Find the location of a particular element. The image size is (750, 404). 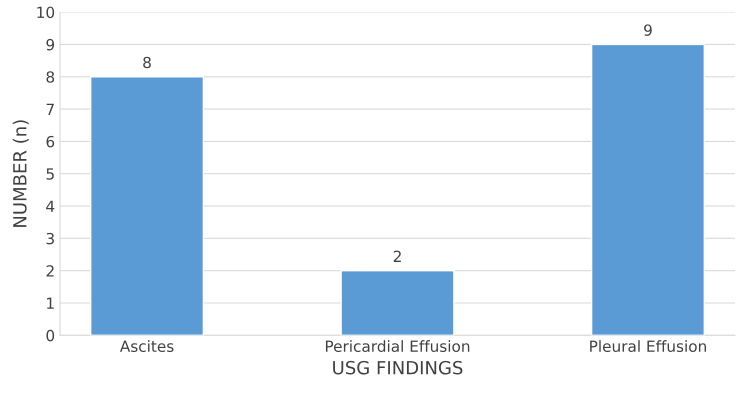

y-tick-label: 3 is located at coordinates (50, 238).